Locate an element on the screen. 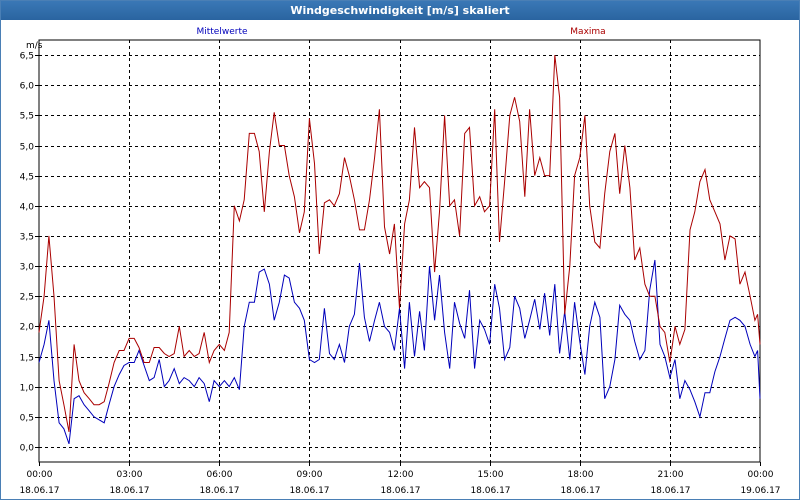 The height and width of the screenshot is (500, 800). y-tick-label: 0,0 is located at coordinates (27, 449).